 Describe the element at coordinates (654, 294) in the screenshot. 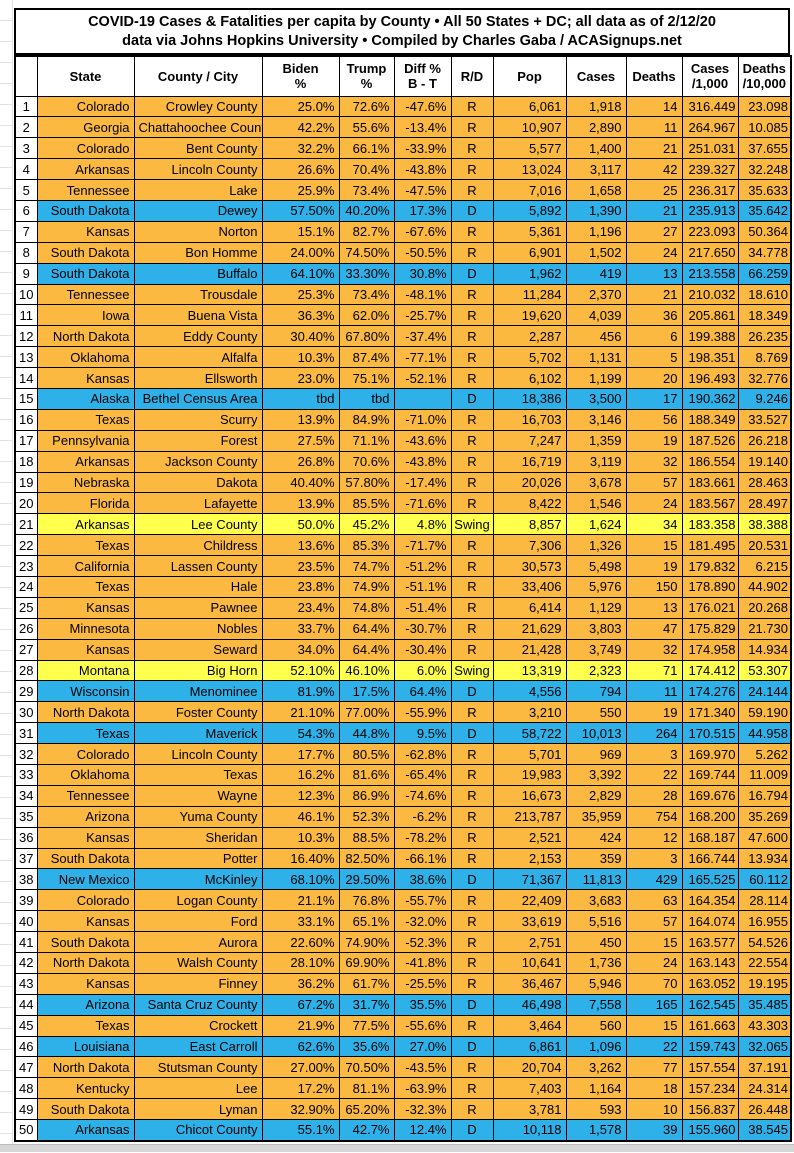

I see `deaths-cell: 21` at that location.